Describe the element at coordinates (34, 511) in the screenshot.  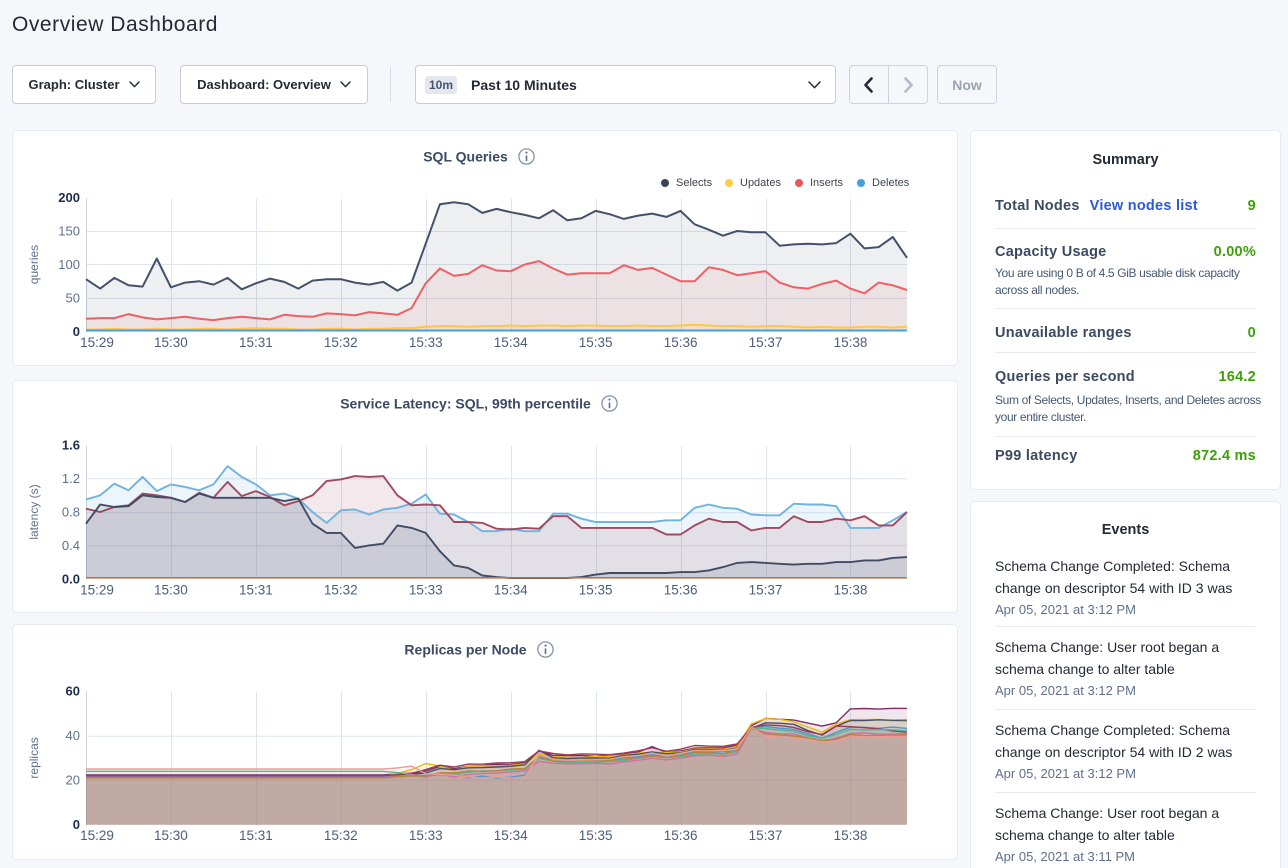
I see `svg-text: latency (s)` at that location.